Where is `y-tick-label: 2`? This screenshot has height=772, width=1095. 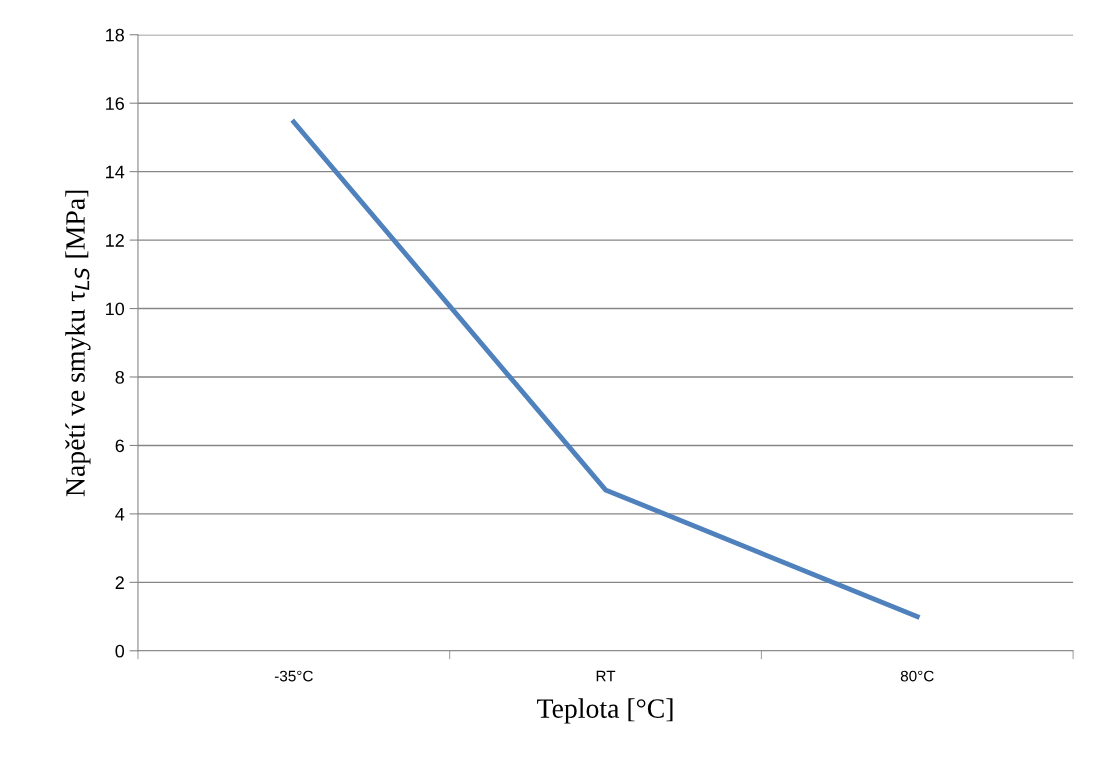
y-tick-label: 2 is located at coordinates (119, 582).